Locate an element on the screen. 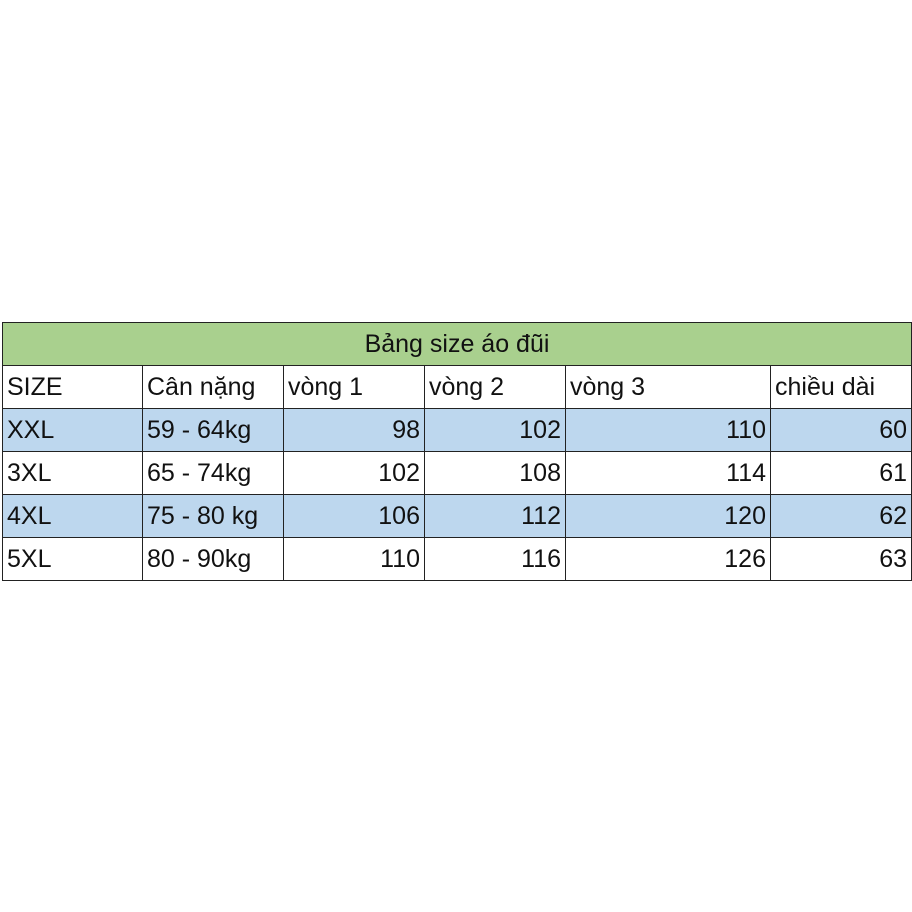  data-row: 4XL 75 - 80 kg 106 112 120 62 is located at coordinates (457, 516).